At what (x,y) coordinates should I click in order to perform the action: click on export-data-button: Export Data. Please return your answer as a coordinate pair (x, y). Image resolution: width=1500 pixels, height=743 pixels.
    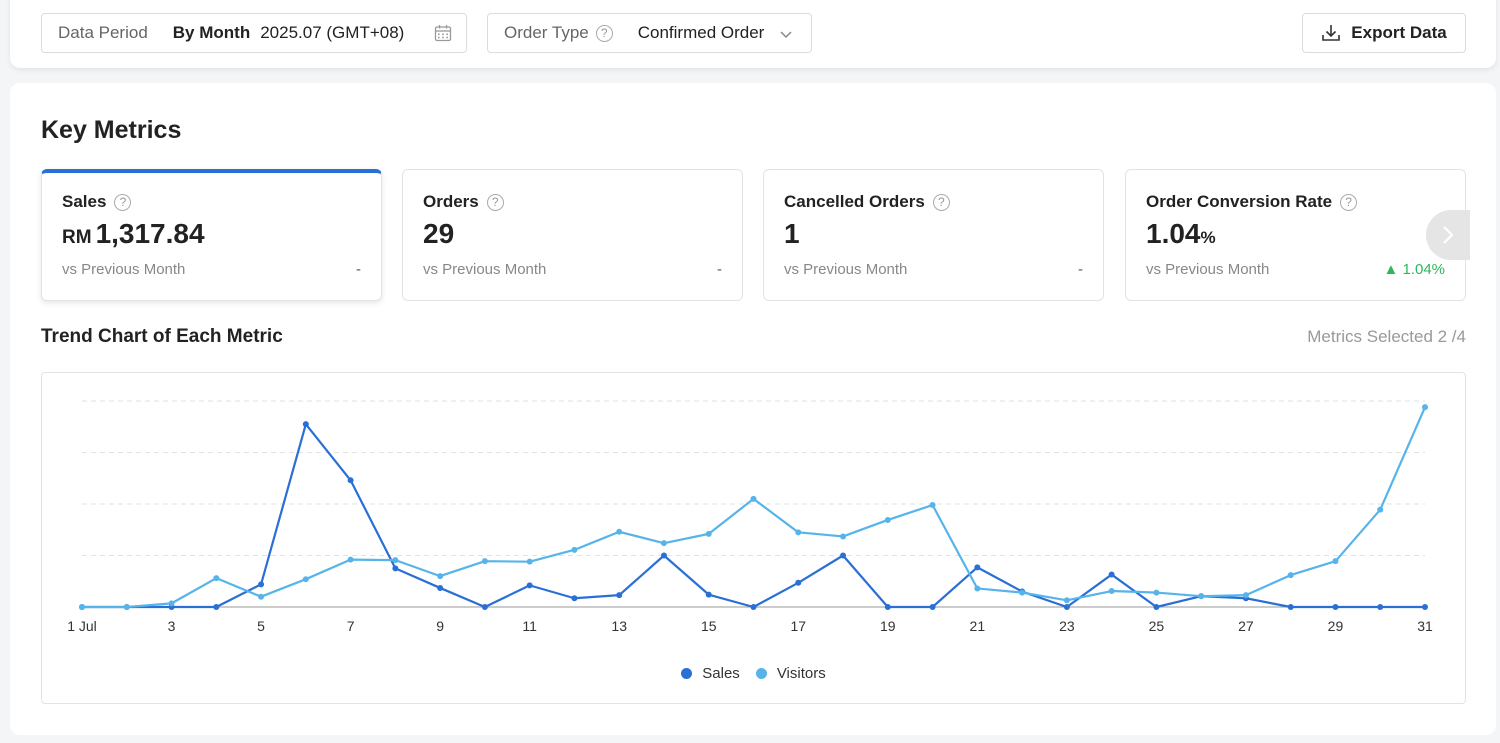
    Looking at the image, I should click on (1384, 33).